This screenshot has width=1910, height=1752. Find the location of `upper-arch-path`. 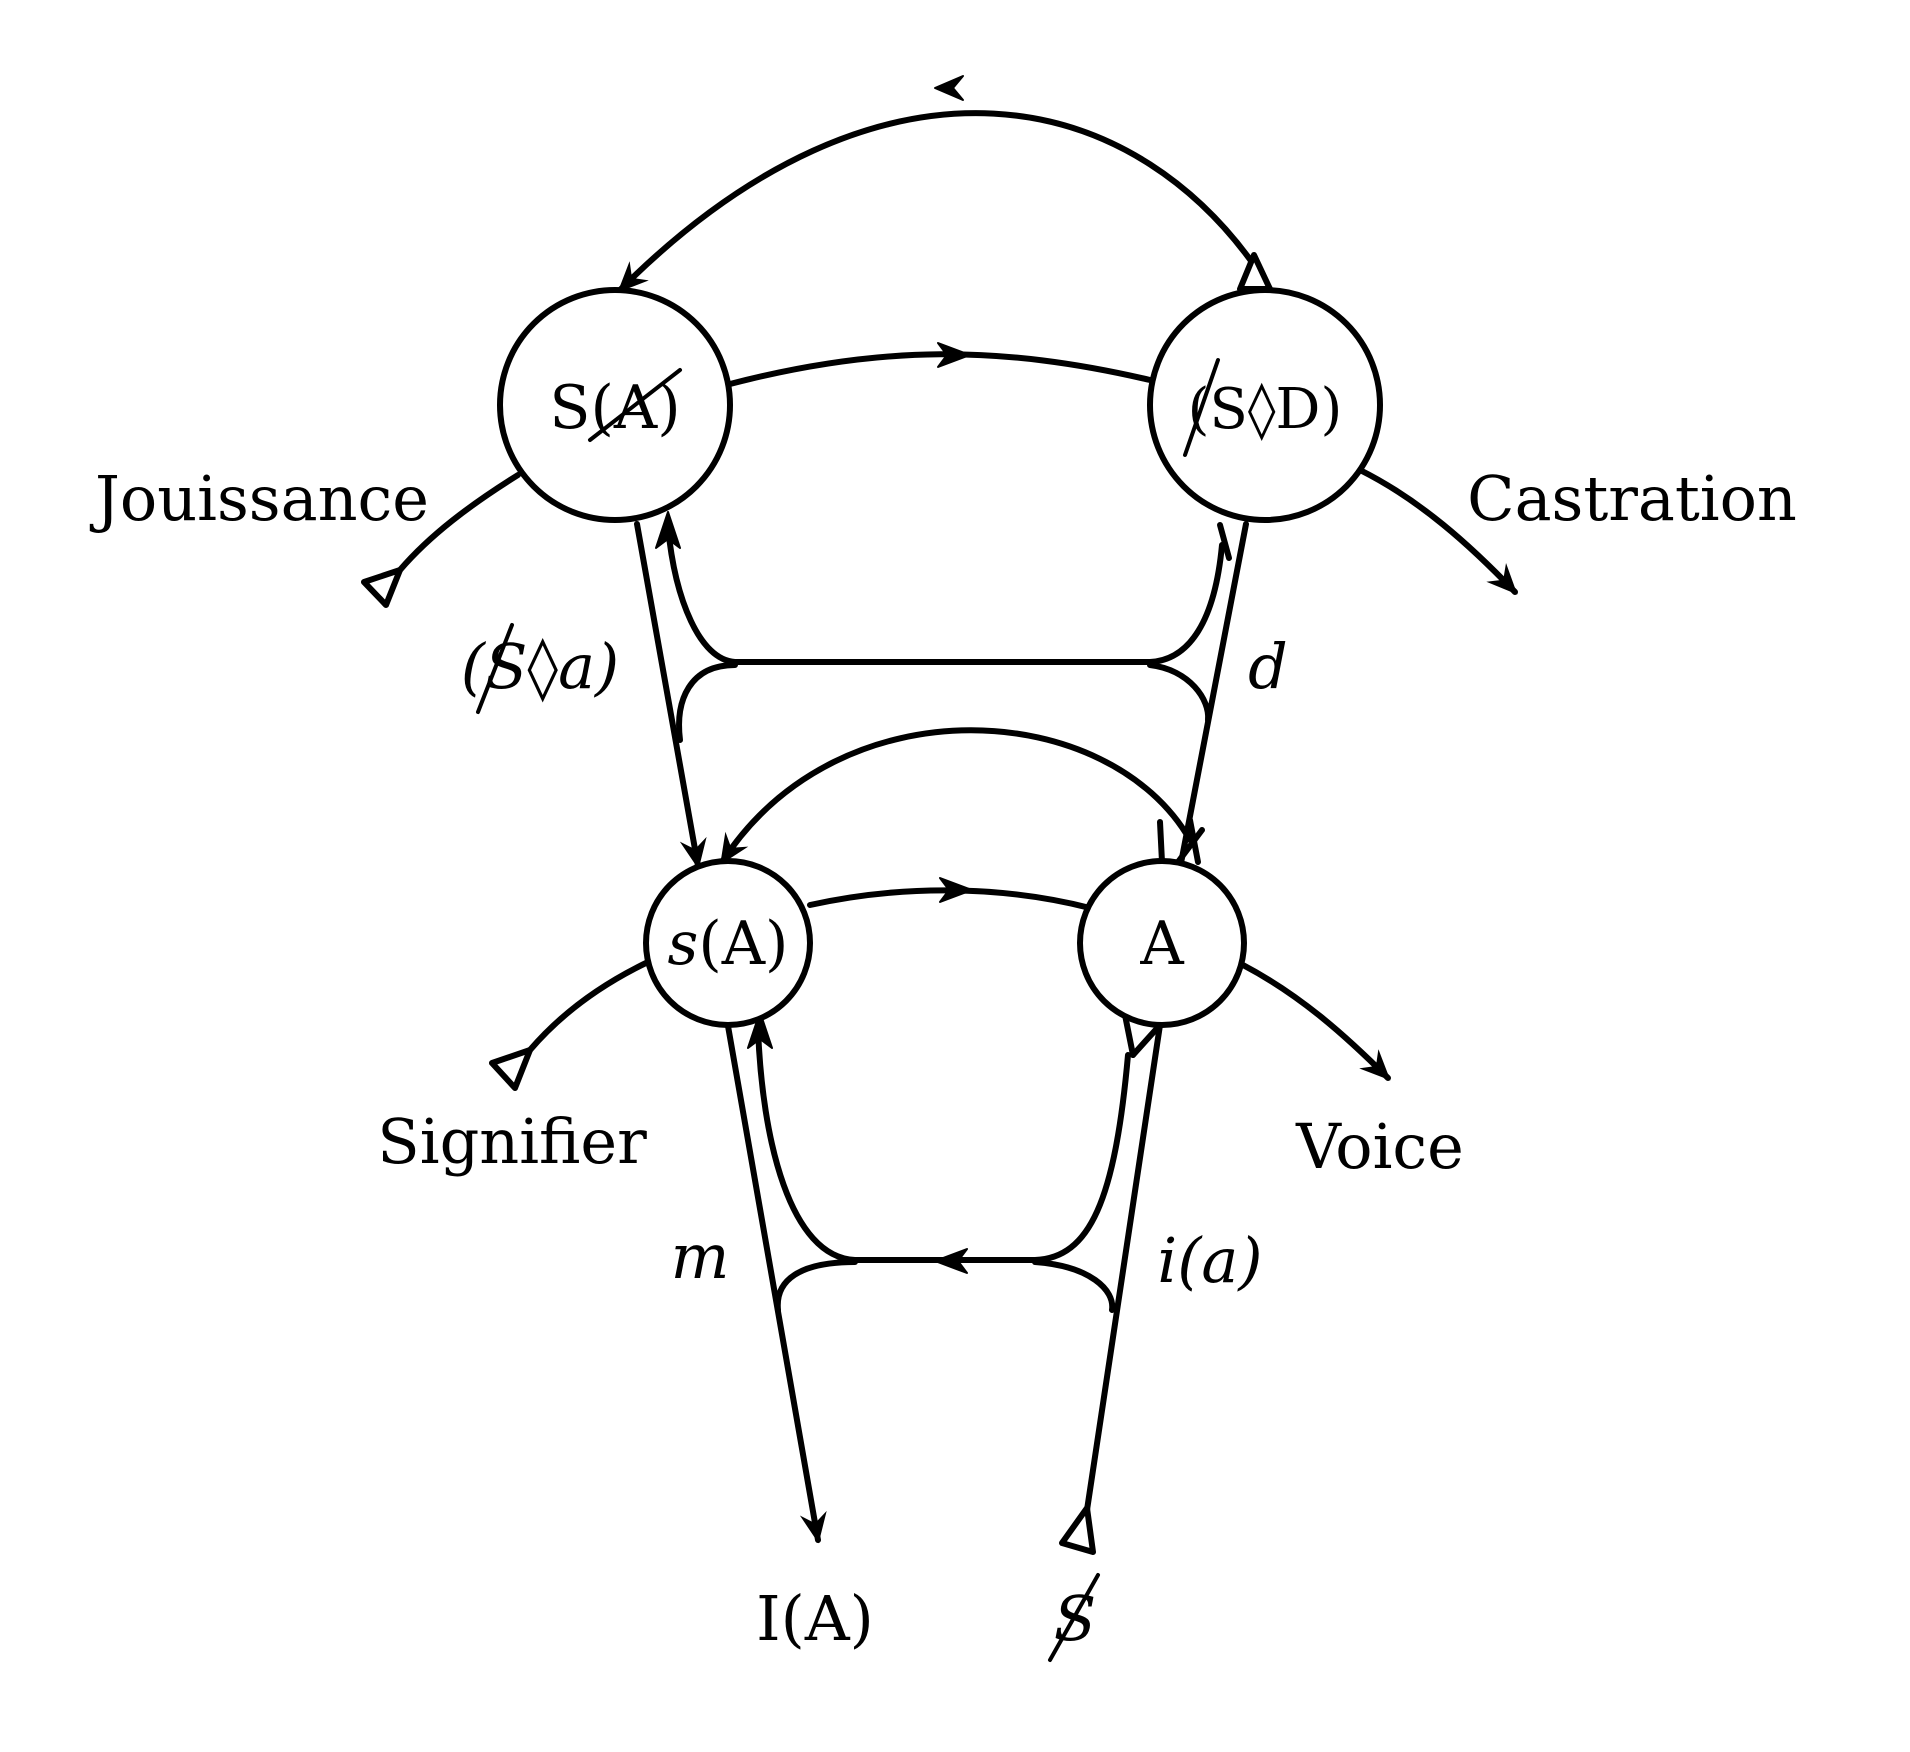

upper-arch-path is located at coordinates (945, 184).